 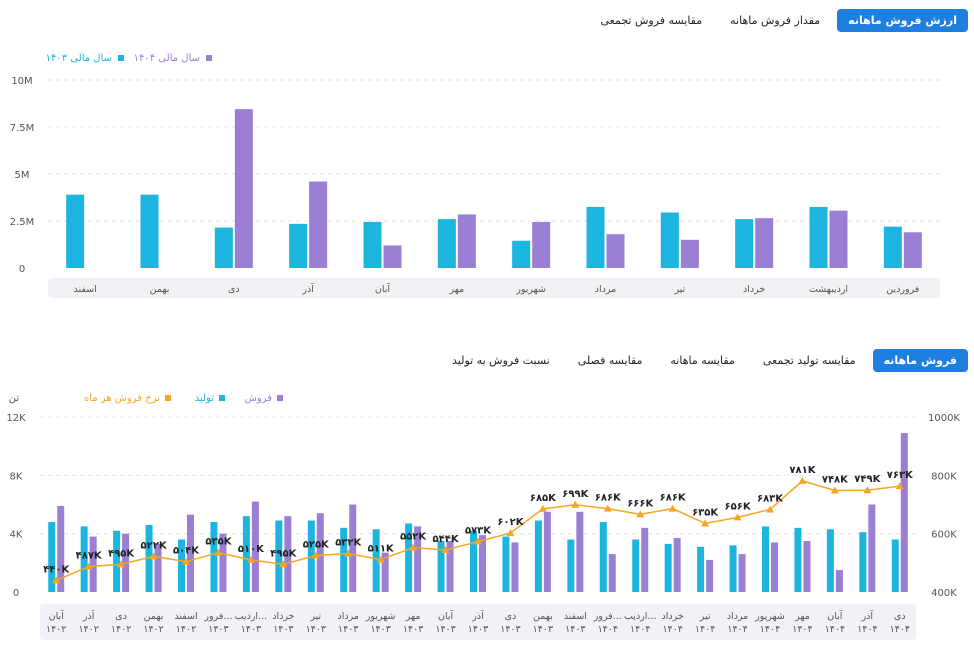 What do you see at coordinates (167, 58) in the screenshot?
I see `legend-label-1404: سال مالی ۱۴۰۴` at bounding box center [167, 58].